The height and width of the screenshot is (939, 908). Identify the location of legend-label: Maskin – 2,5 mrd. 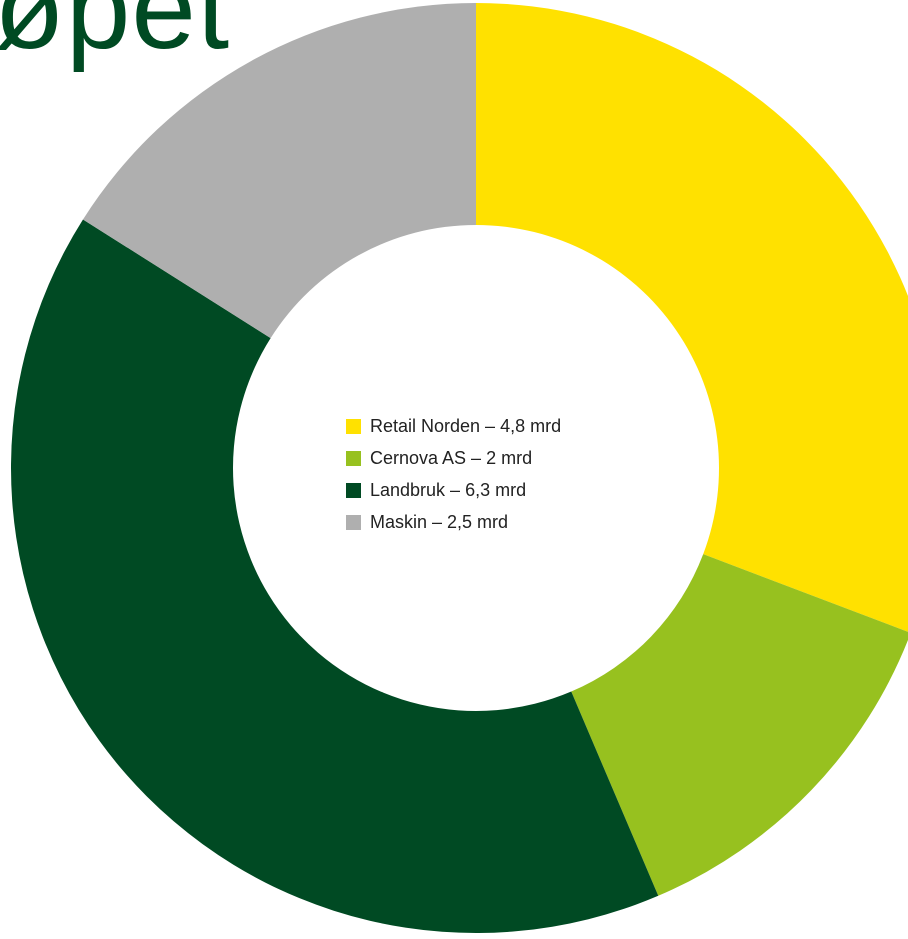
(439, 521).